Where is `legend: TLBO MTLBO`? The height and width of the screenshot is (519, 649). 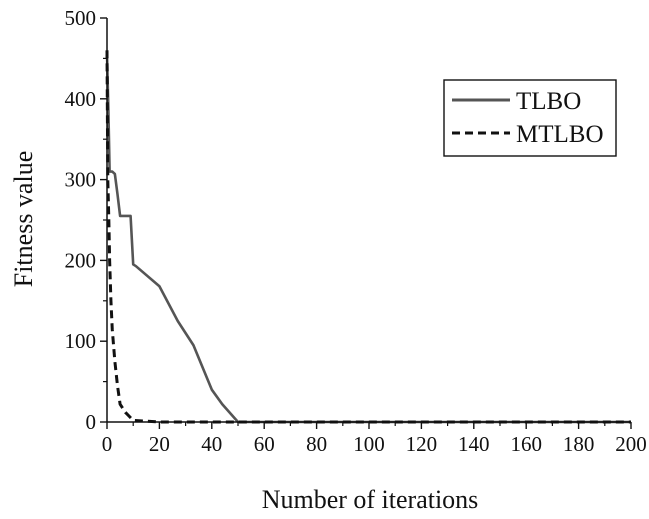 legend: TLBO MTLBO is located at coordinates (530, 118).